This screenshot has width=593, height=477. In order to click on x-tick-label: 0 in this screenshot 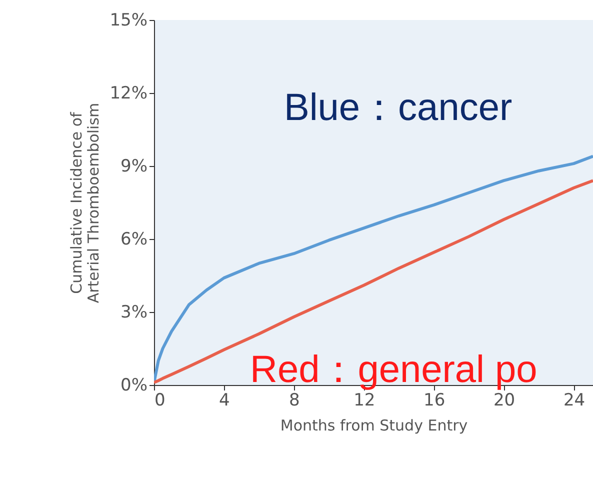, I will do `click(160, 400)`.